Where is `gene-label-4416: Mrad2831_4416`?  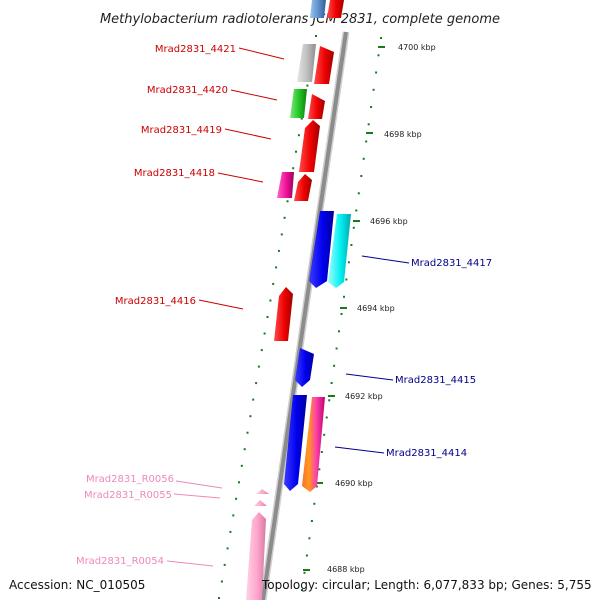
gene-label-4416: Mrad2831_4416 is located at coordinates (155, 301).